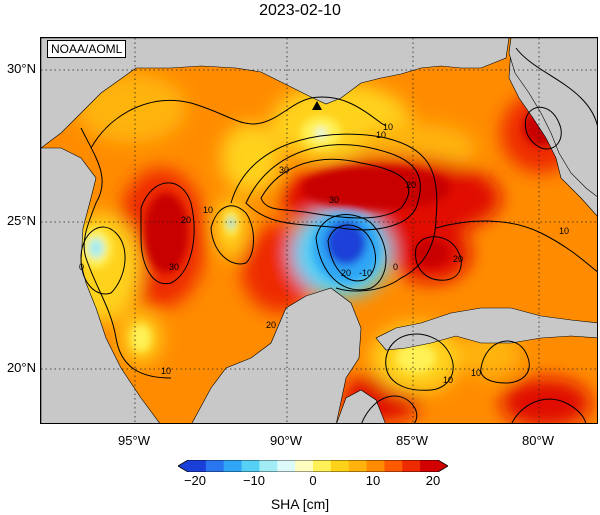  I want to click on contour-10-north, so click(238, 122).